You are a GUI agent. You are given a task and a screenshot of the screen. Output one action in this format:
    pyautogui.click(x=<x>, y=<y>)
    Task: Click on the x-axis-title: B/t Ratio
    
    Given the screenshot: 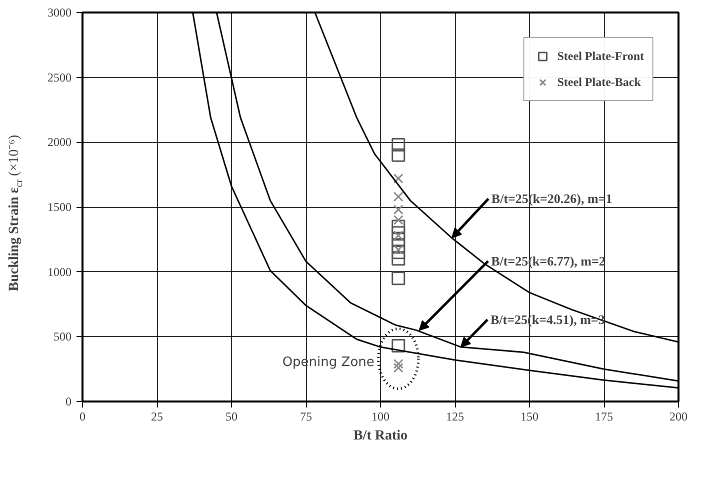 What is the action you would take?
    pyautogui.click(x=380, y=436)
    